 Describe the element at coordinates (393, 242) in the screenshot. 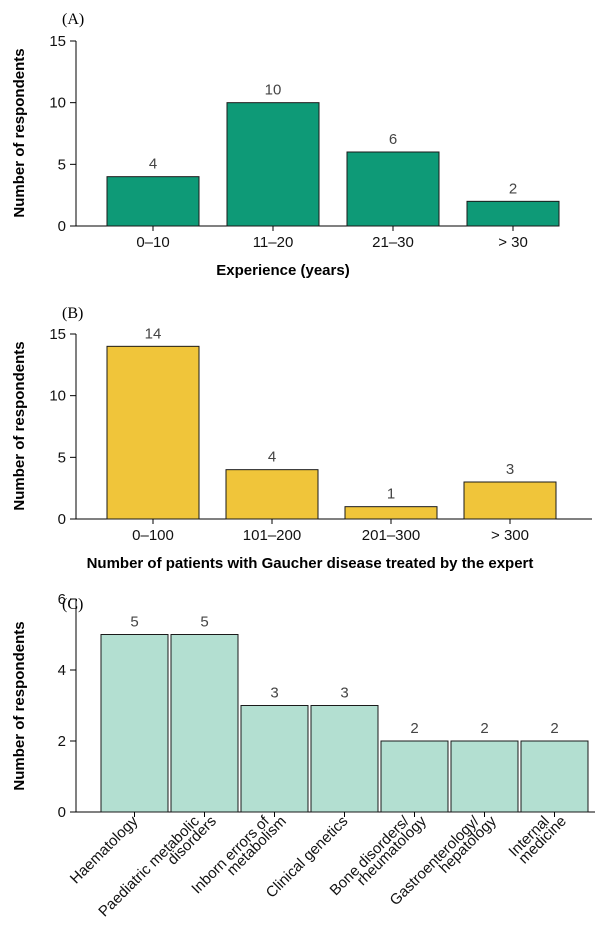

I see `x-tick-label: 21–30` at that location.